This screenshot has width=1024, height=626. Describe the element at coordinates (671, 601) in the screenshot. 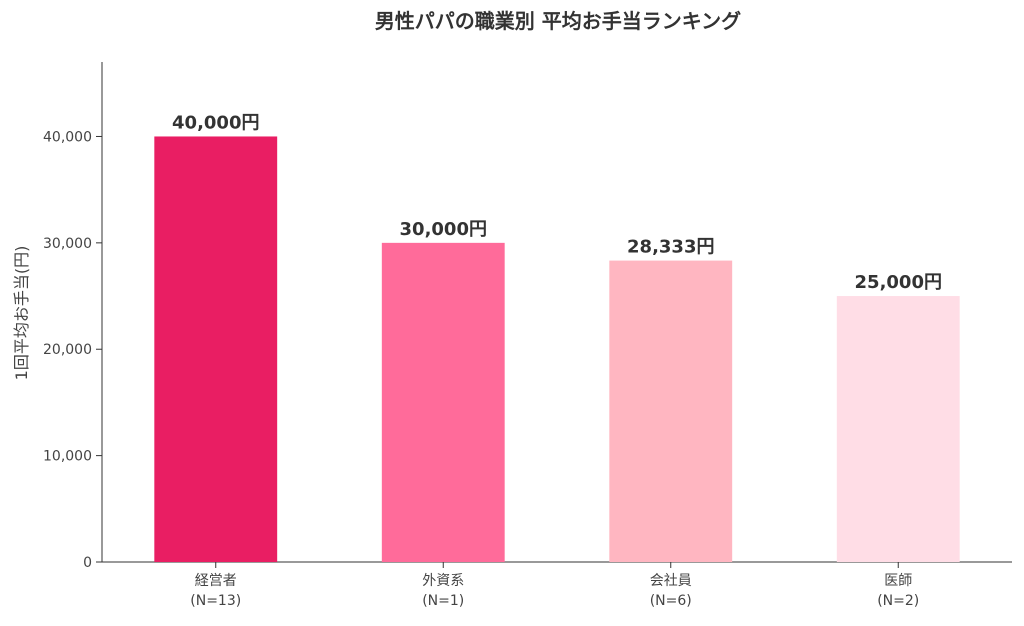

I see `x-category-sample-size: (N=6)` at that location.